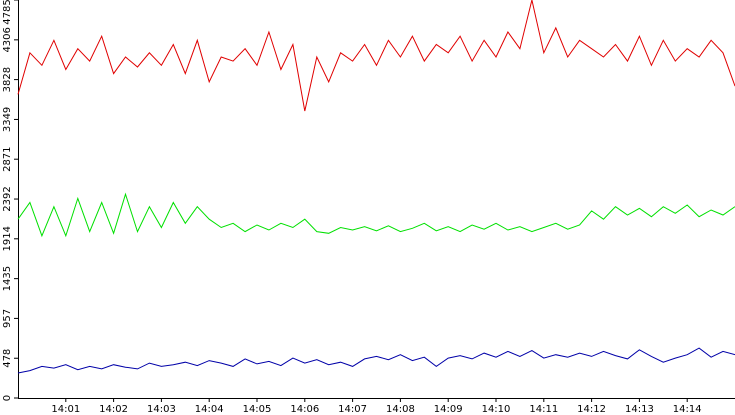 The width and height of the screenshot is (735, 415). Describe the element at coordinates (7, 39) in the screenshot. I see `y-tick-label: 4306` at that location.